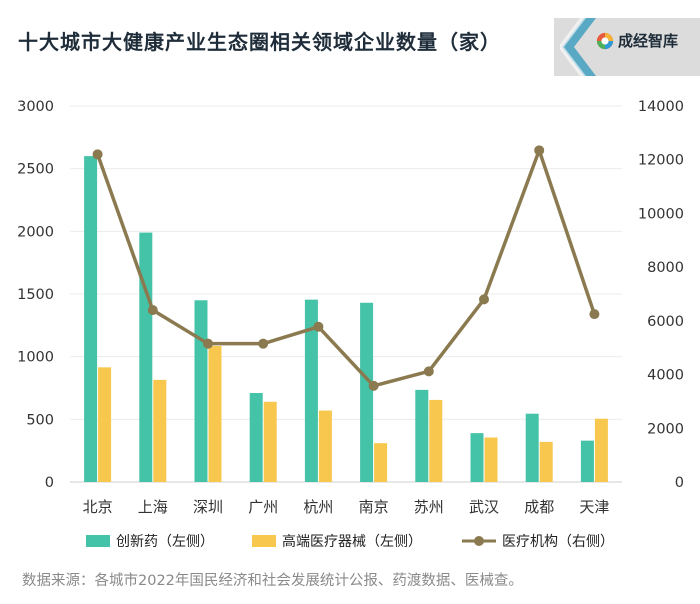 The image size is (700, 604). I want to click on legend-item-medical-institution: 医疗机构（右侧）, so click(538, 541).